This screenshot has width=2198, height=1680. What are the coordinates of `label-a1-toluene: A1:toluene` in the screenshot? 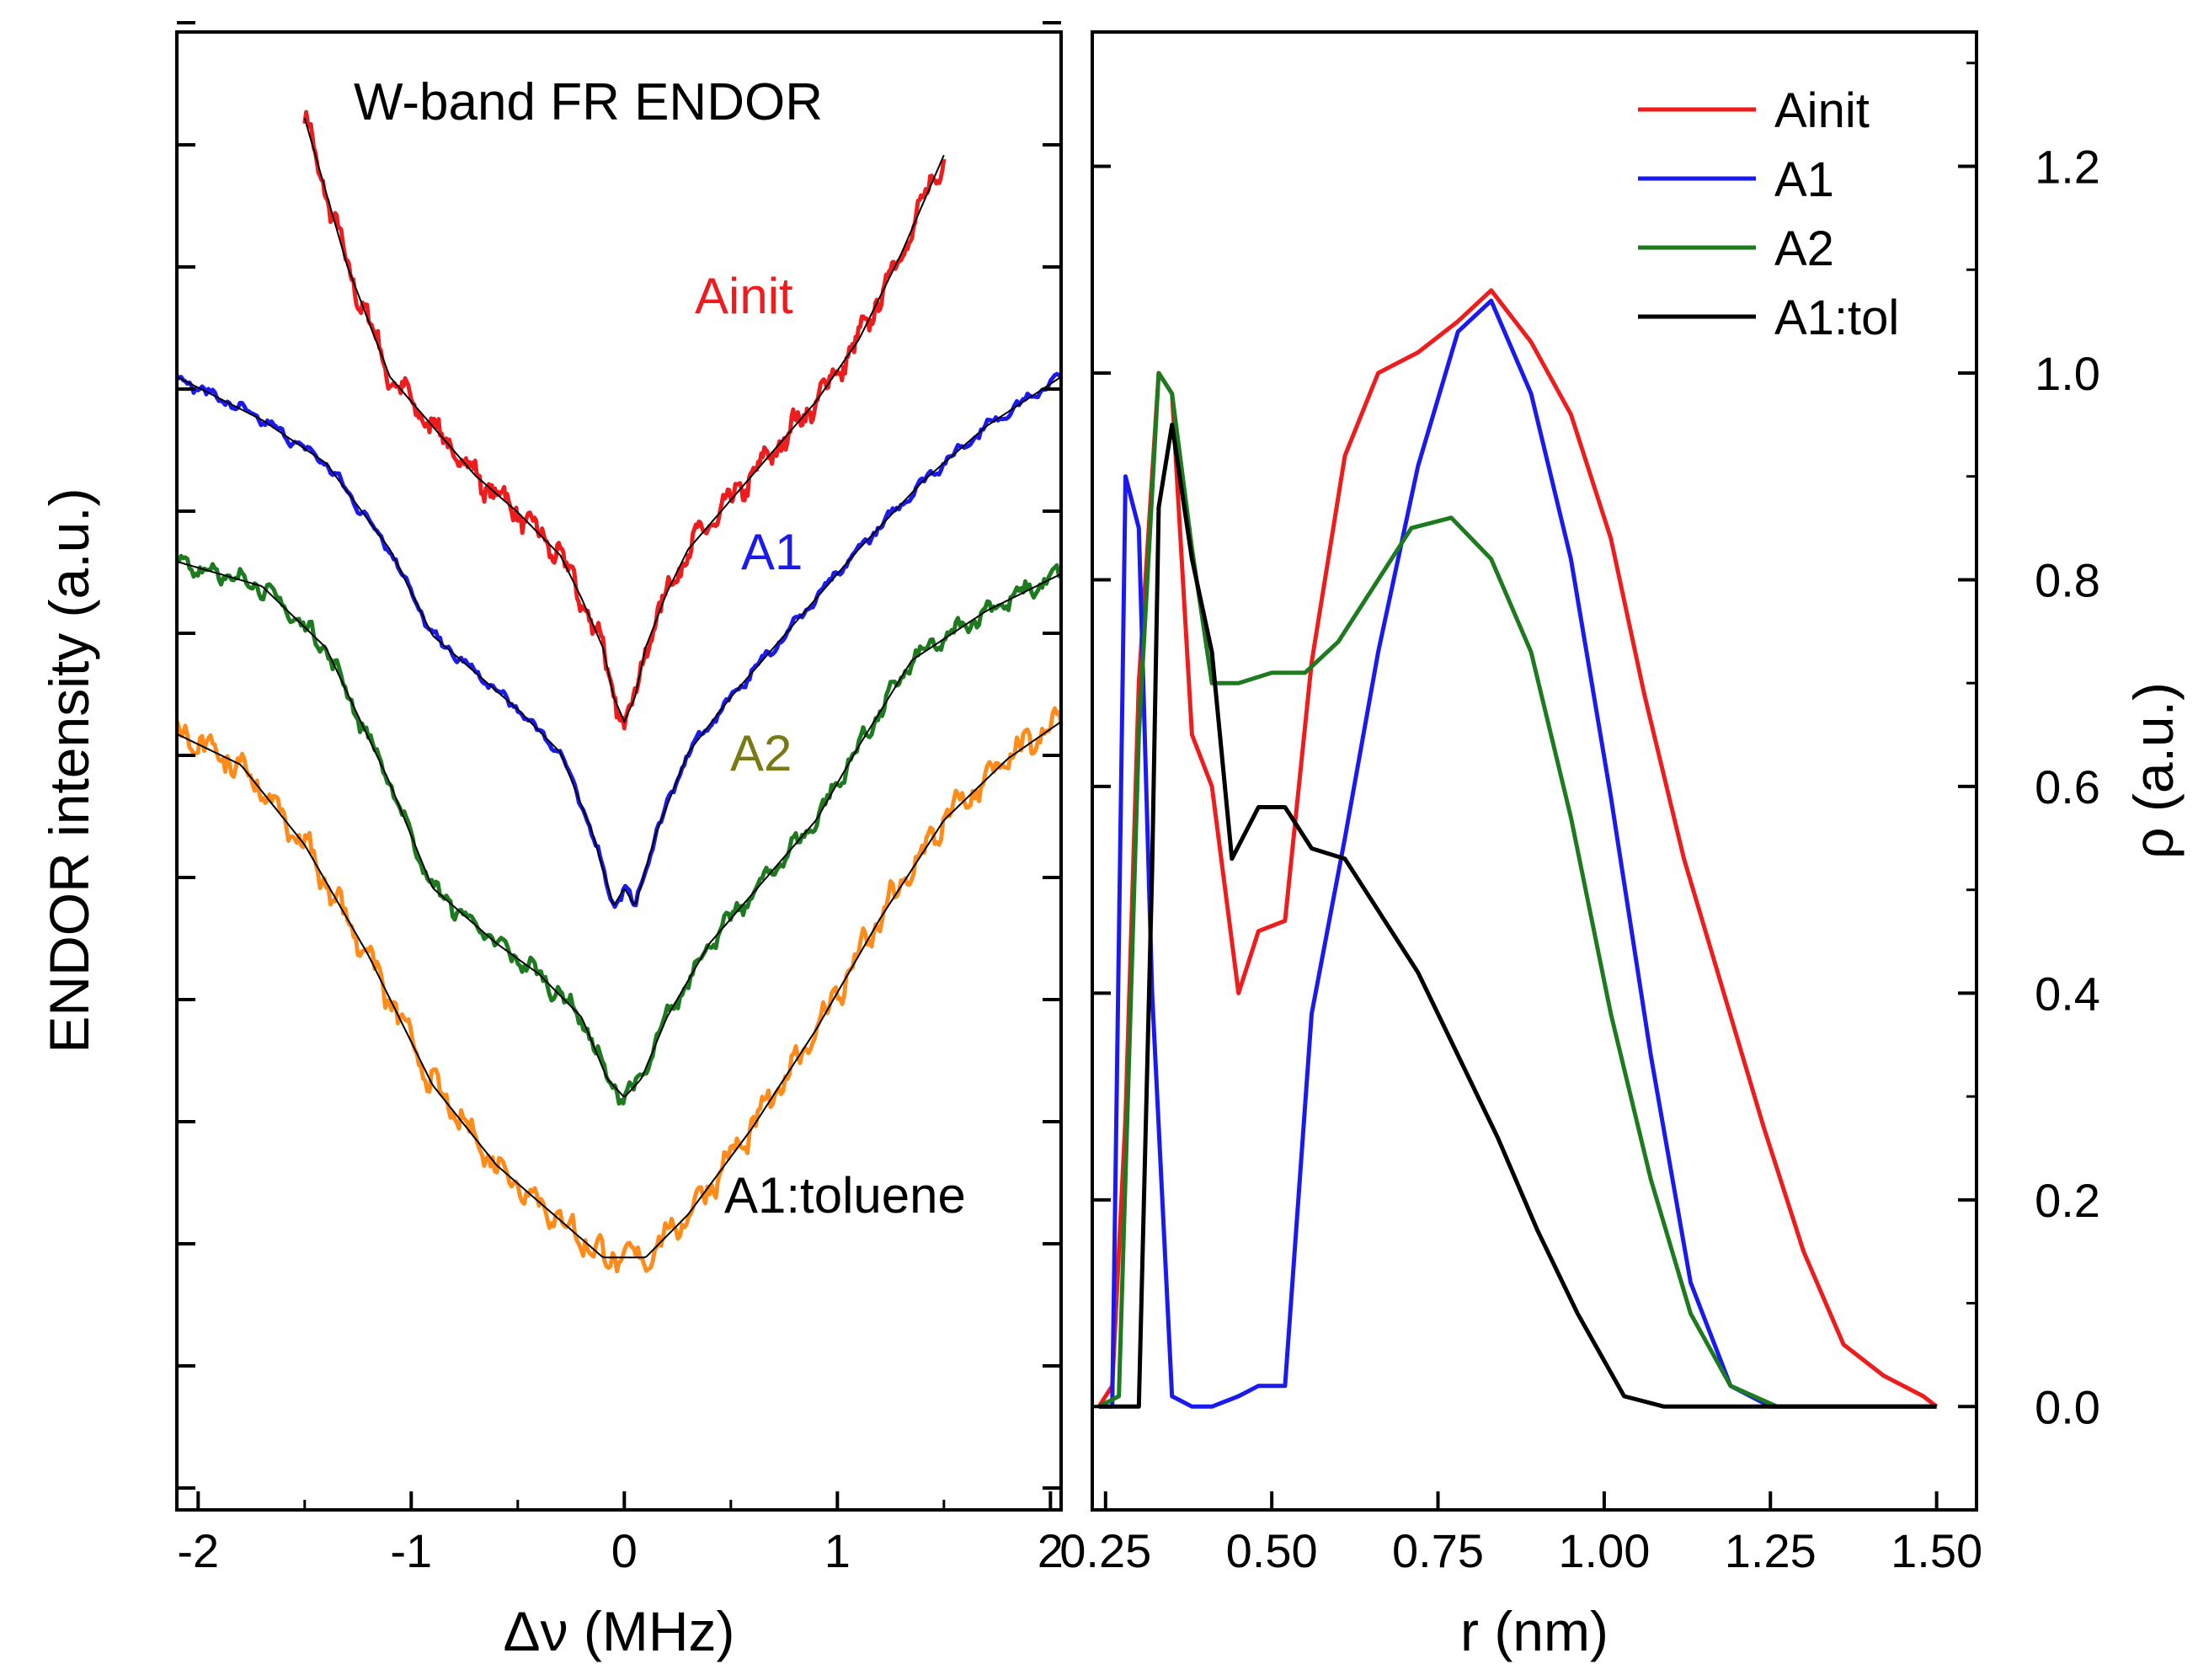 It's located at (845, 1195).